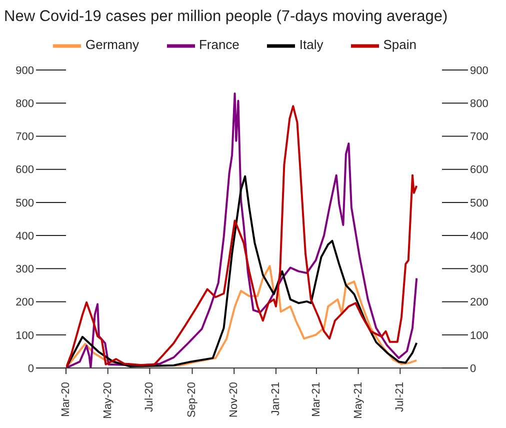  What do you see at coordinates (31, 368) in the screenshot?
I see `y-tick-label: 0` at bounding box center [31, 368].